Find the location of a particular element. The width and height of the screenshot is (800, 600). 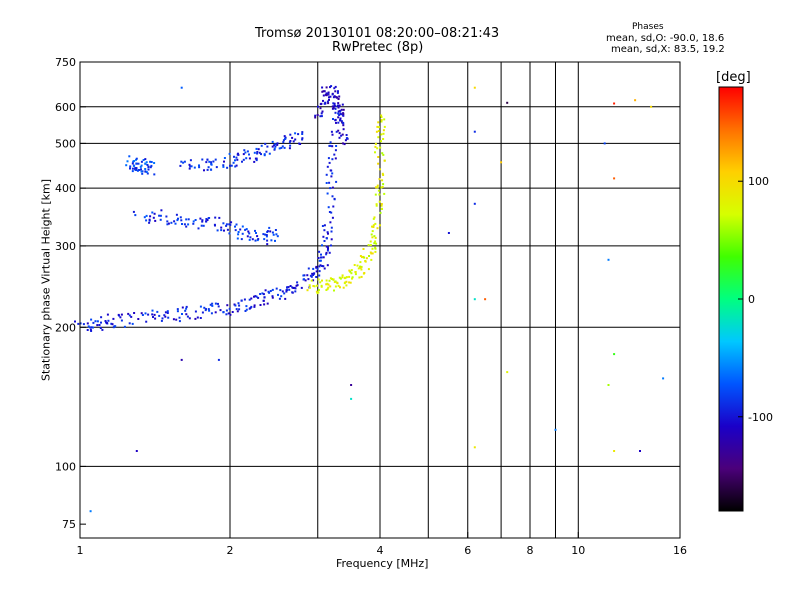

x-tick-label: 8 is located at coordinates (530, 550).